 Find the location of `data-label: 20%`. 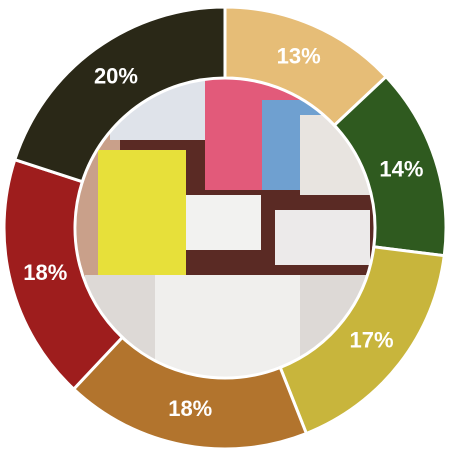

data-label: 20% is located at coordinates (116, 76).